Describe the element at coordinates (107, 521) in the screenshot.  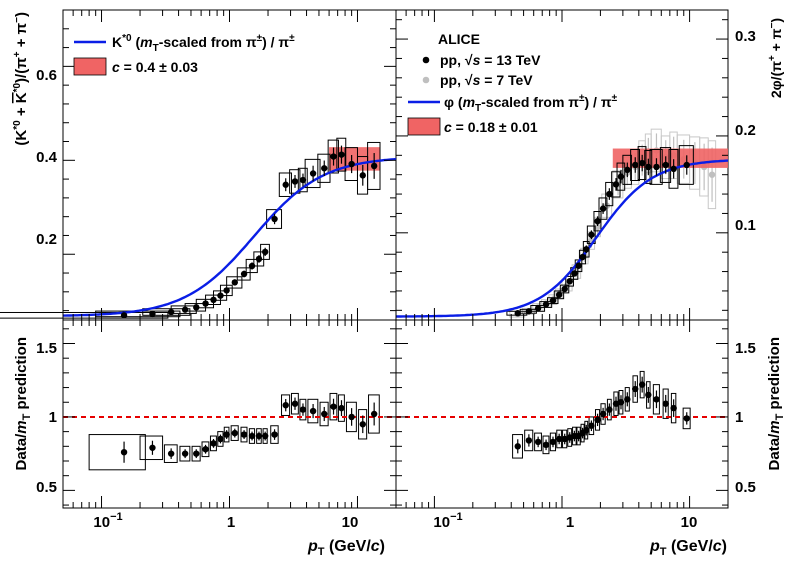
I see `x-tick-label: 10−1` at that location.